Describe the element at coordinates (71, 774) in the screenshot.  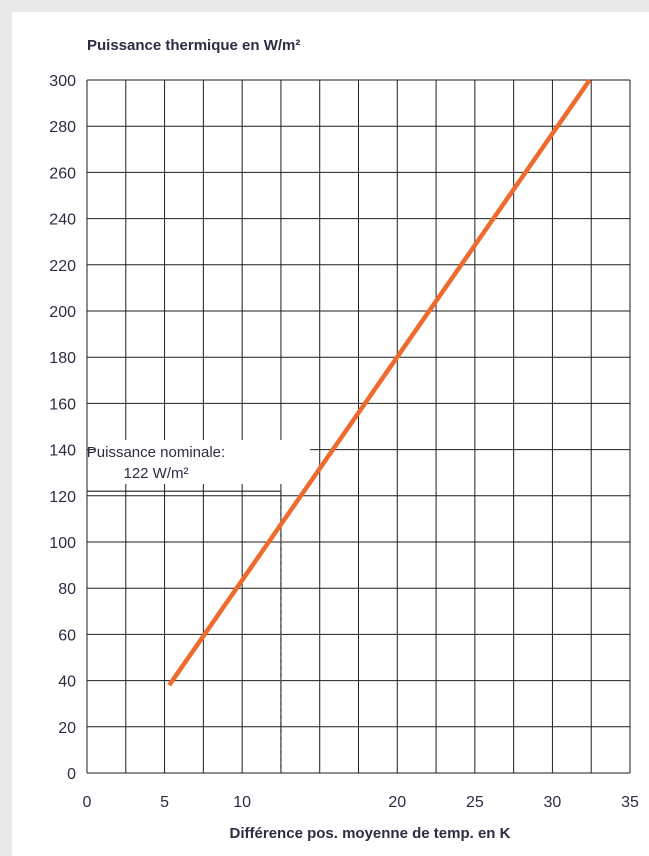
I see `y-tick-label: 0` at that location.